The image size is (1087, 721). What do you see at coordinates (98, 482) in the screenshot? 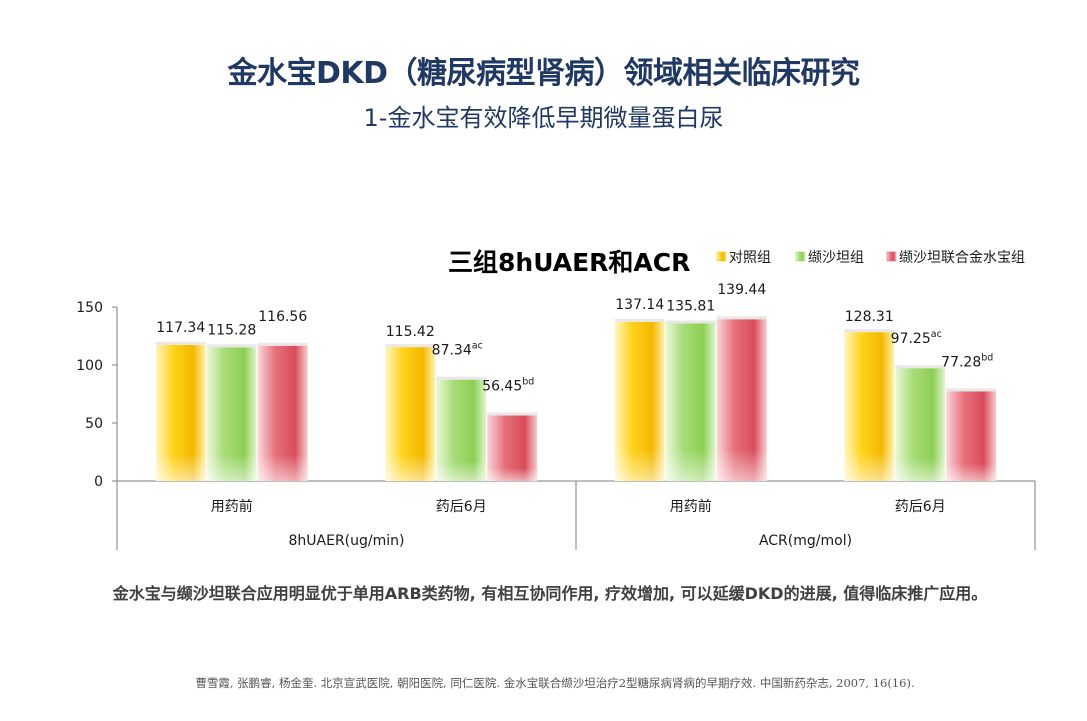
I see `y-tick-label: 0` at bounding box center [98, 482].